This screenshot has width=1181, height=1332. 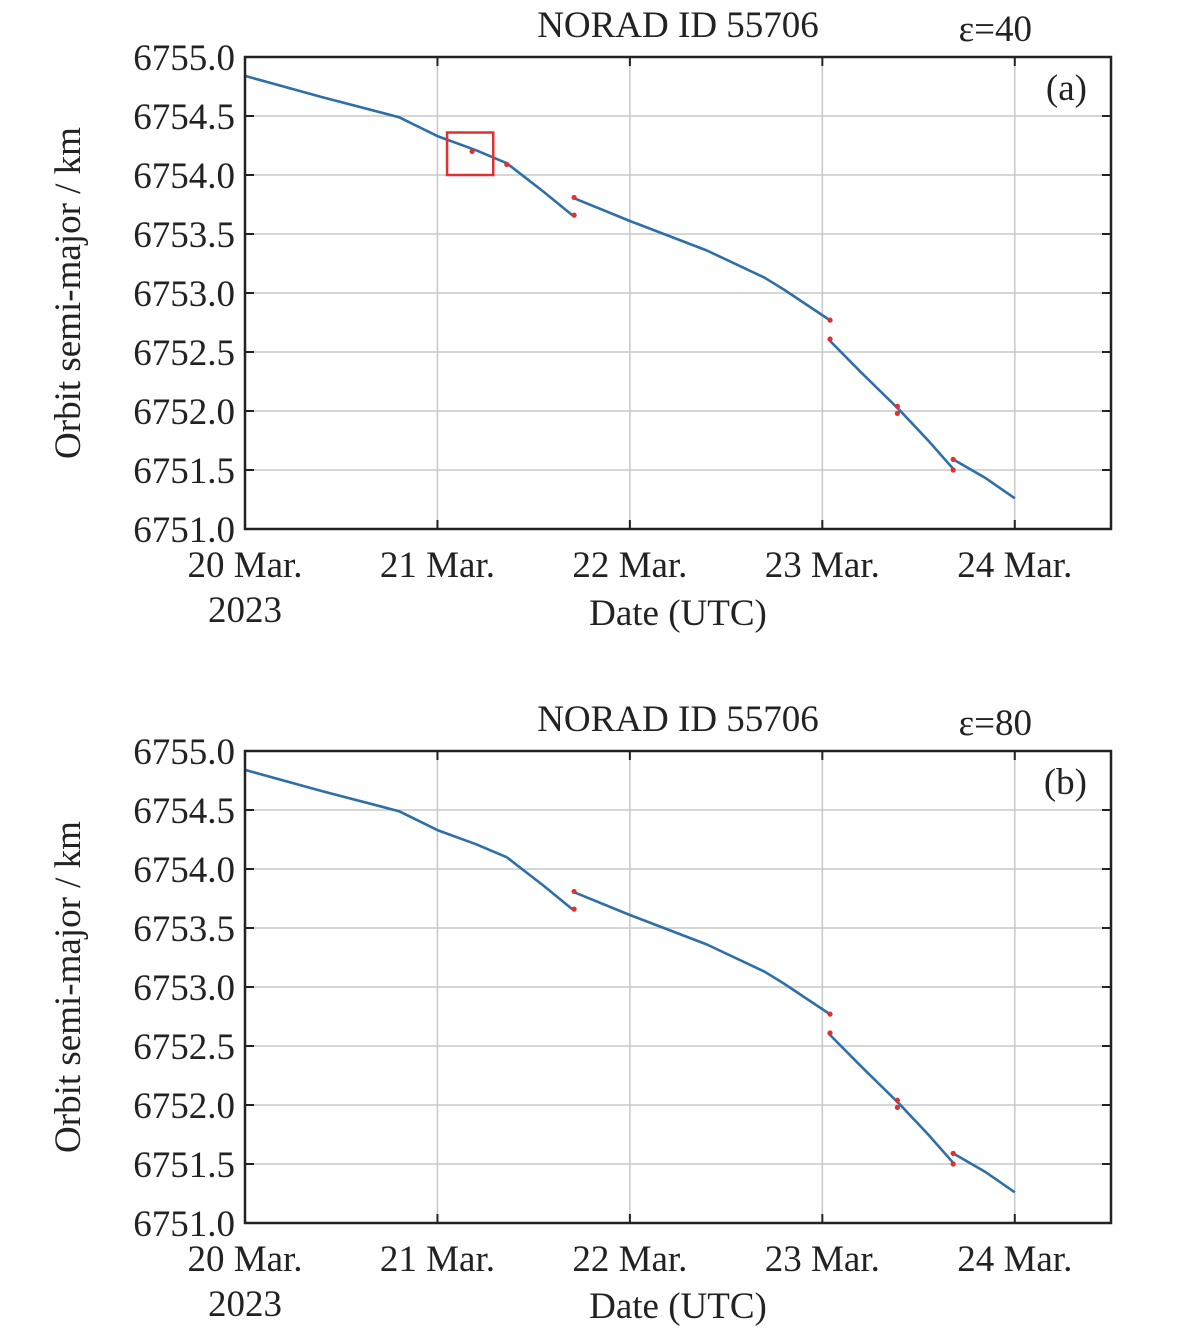 What do you see at coordinates (995, 29) in the screenshot?
I see `parameter-label: ε=40` at bounding box center [995, 29].